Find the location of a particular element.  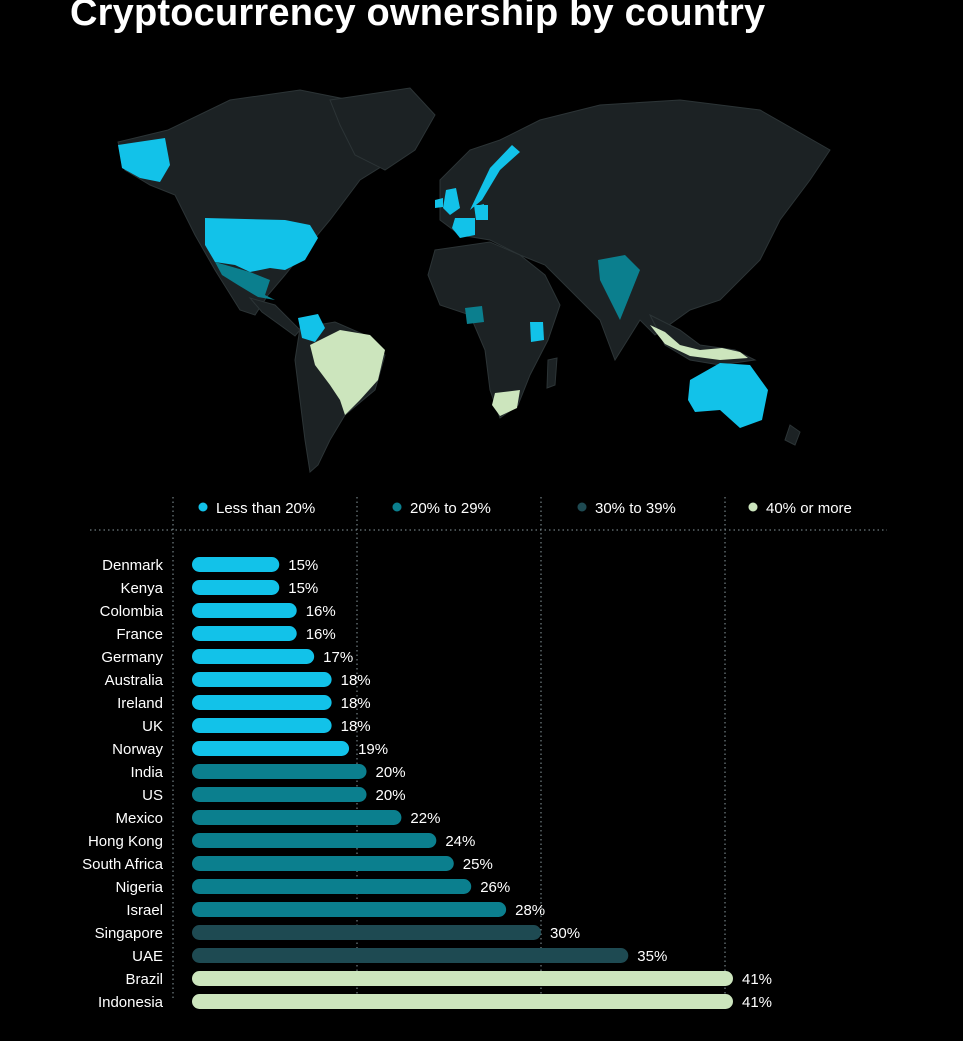

value-label: 25% is located at coordinates (478, 864).